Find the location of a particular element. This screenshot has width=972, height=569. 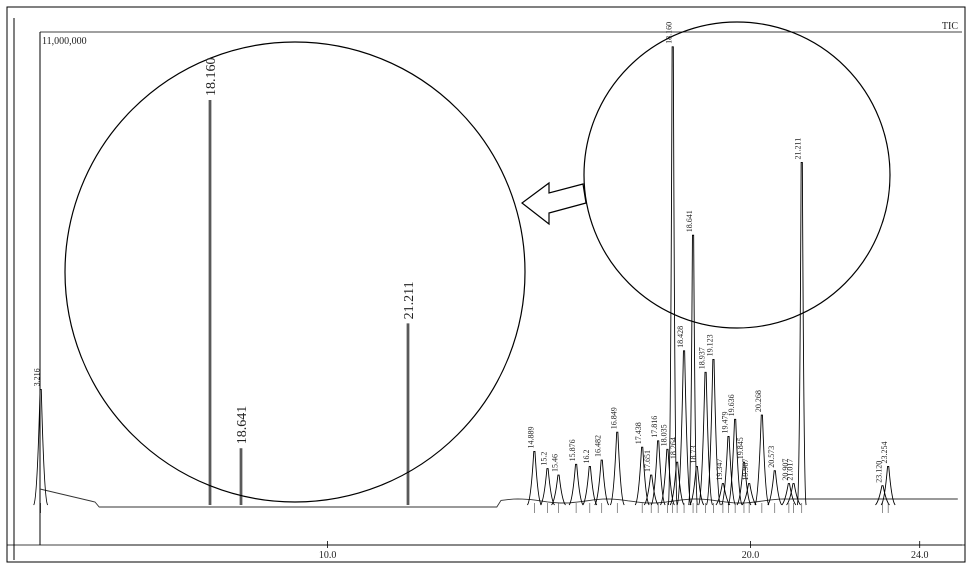

peak-label: 3.216 is located at coordinates (37, 377).